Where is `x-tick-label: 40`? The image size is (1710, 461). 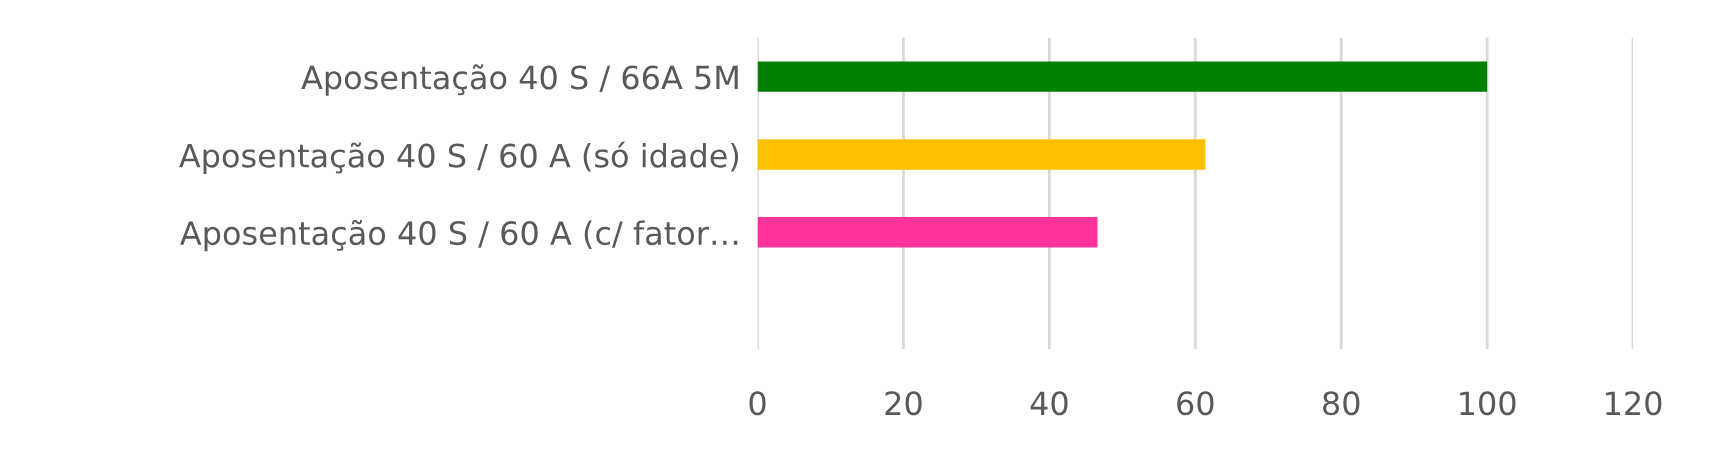
x-tick-label: 40 is located at coordinates (1049, 403).